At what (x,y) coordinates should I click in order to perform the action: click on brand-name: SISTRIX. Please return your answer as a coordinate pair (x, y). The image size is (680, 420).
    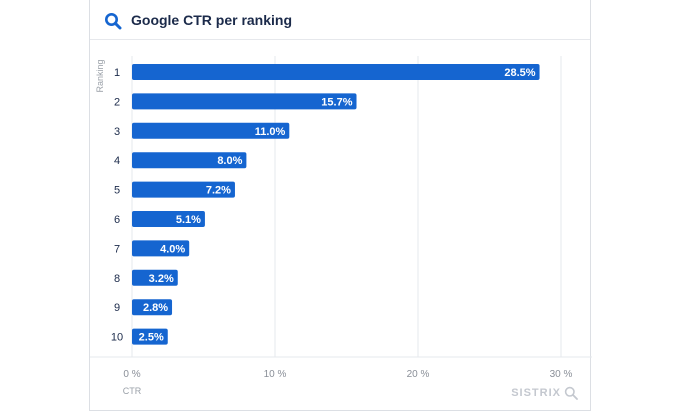
    Looking at the image, I should click on (536, 393).